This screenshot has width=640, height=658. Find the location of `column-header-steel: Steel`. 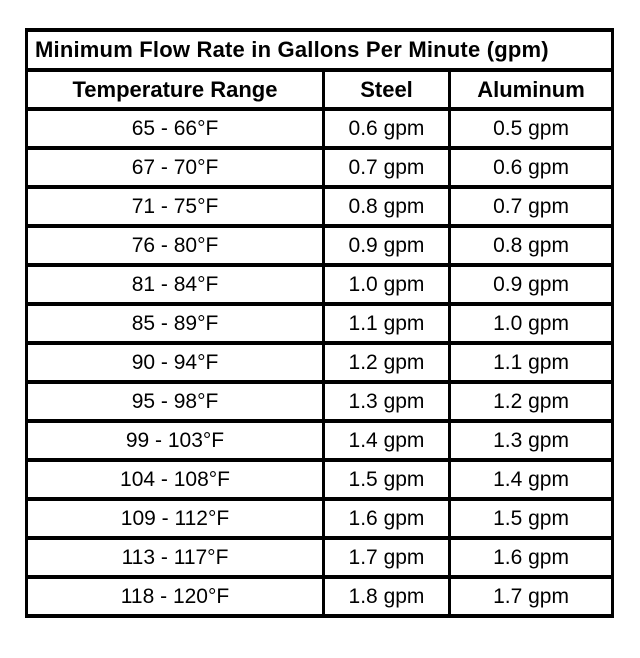

column-header-steel: Steel is located at coordinates (386, 89).